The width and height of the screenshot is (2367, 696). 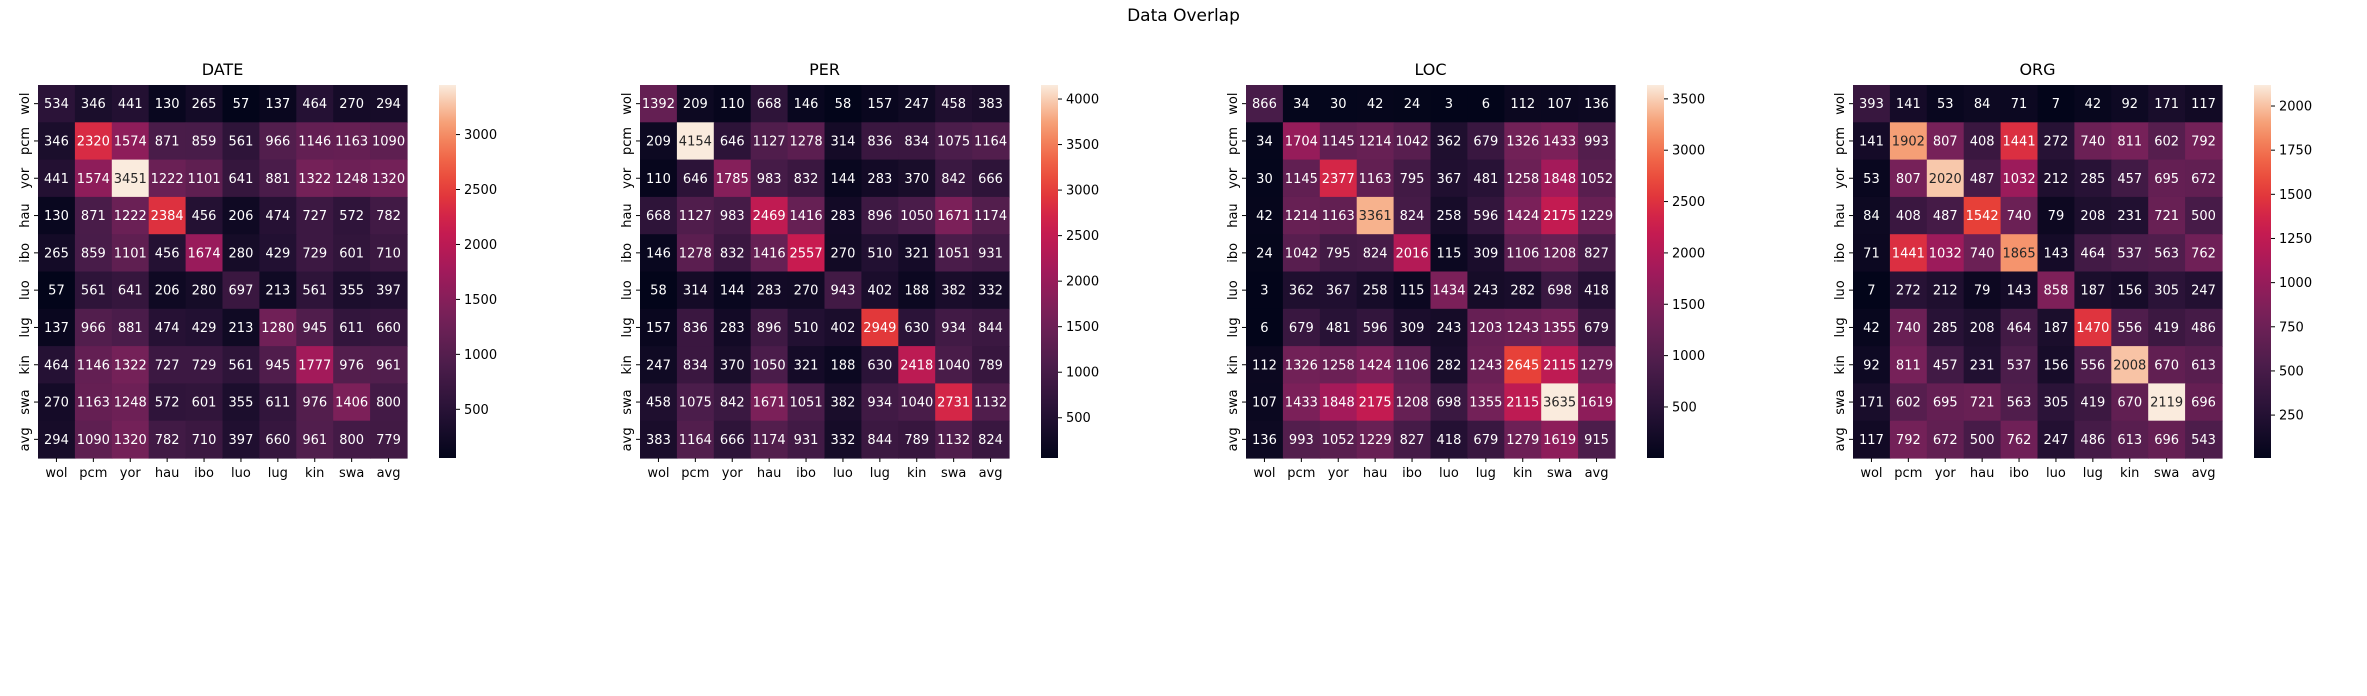 What do you see at coordinates (1486, 473) in the screenshot?
I see `x-tick-label: lug` at bounding box center [1486, 473].